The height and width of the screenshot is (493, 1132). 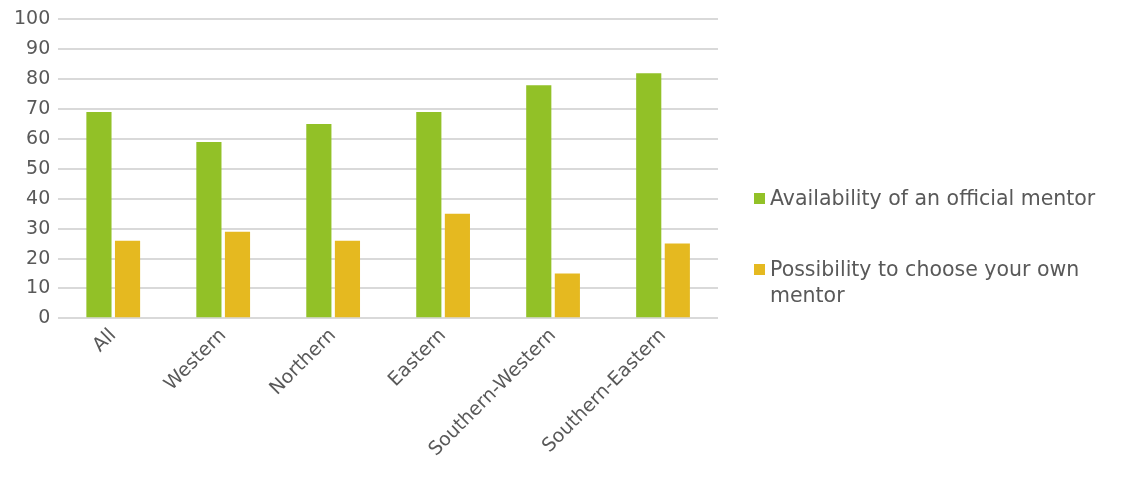 I want to click on y-tick-label: 50, so click(x=38, y=166).